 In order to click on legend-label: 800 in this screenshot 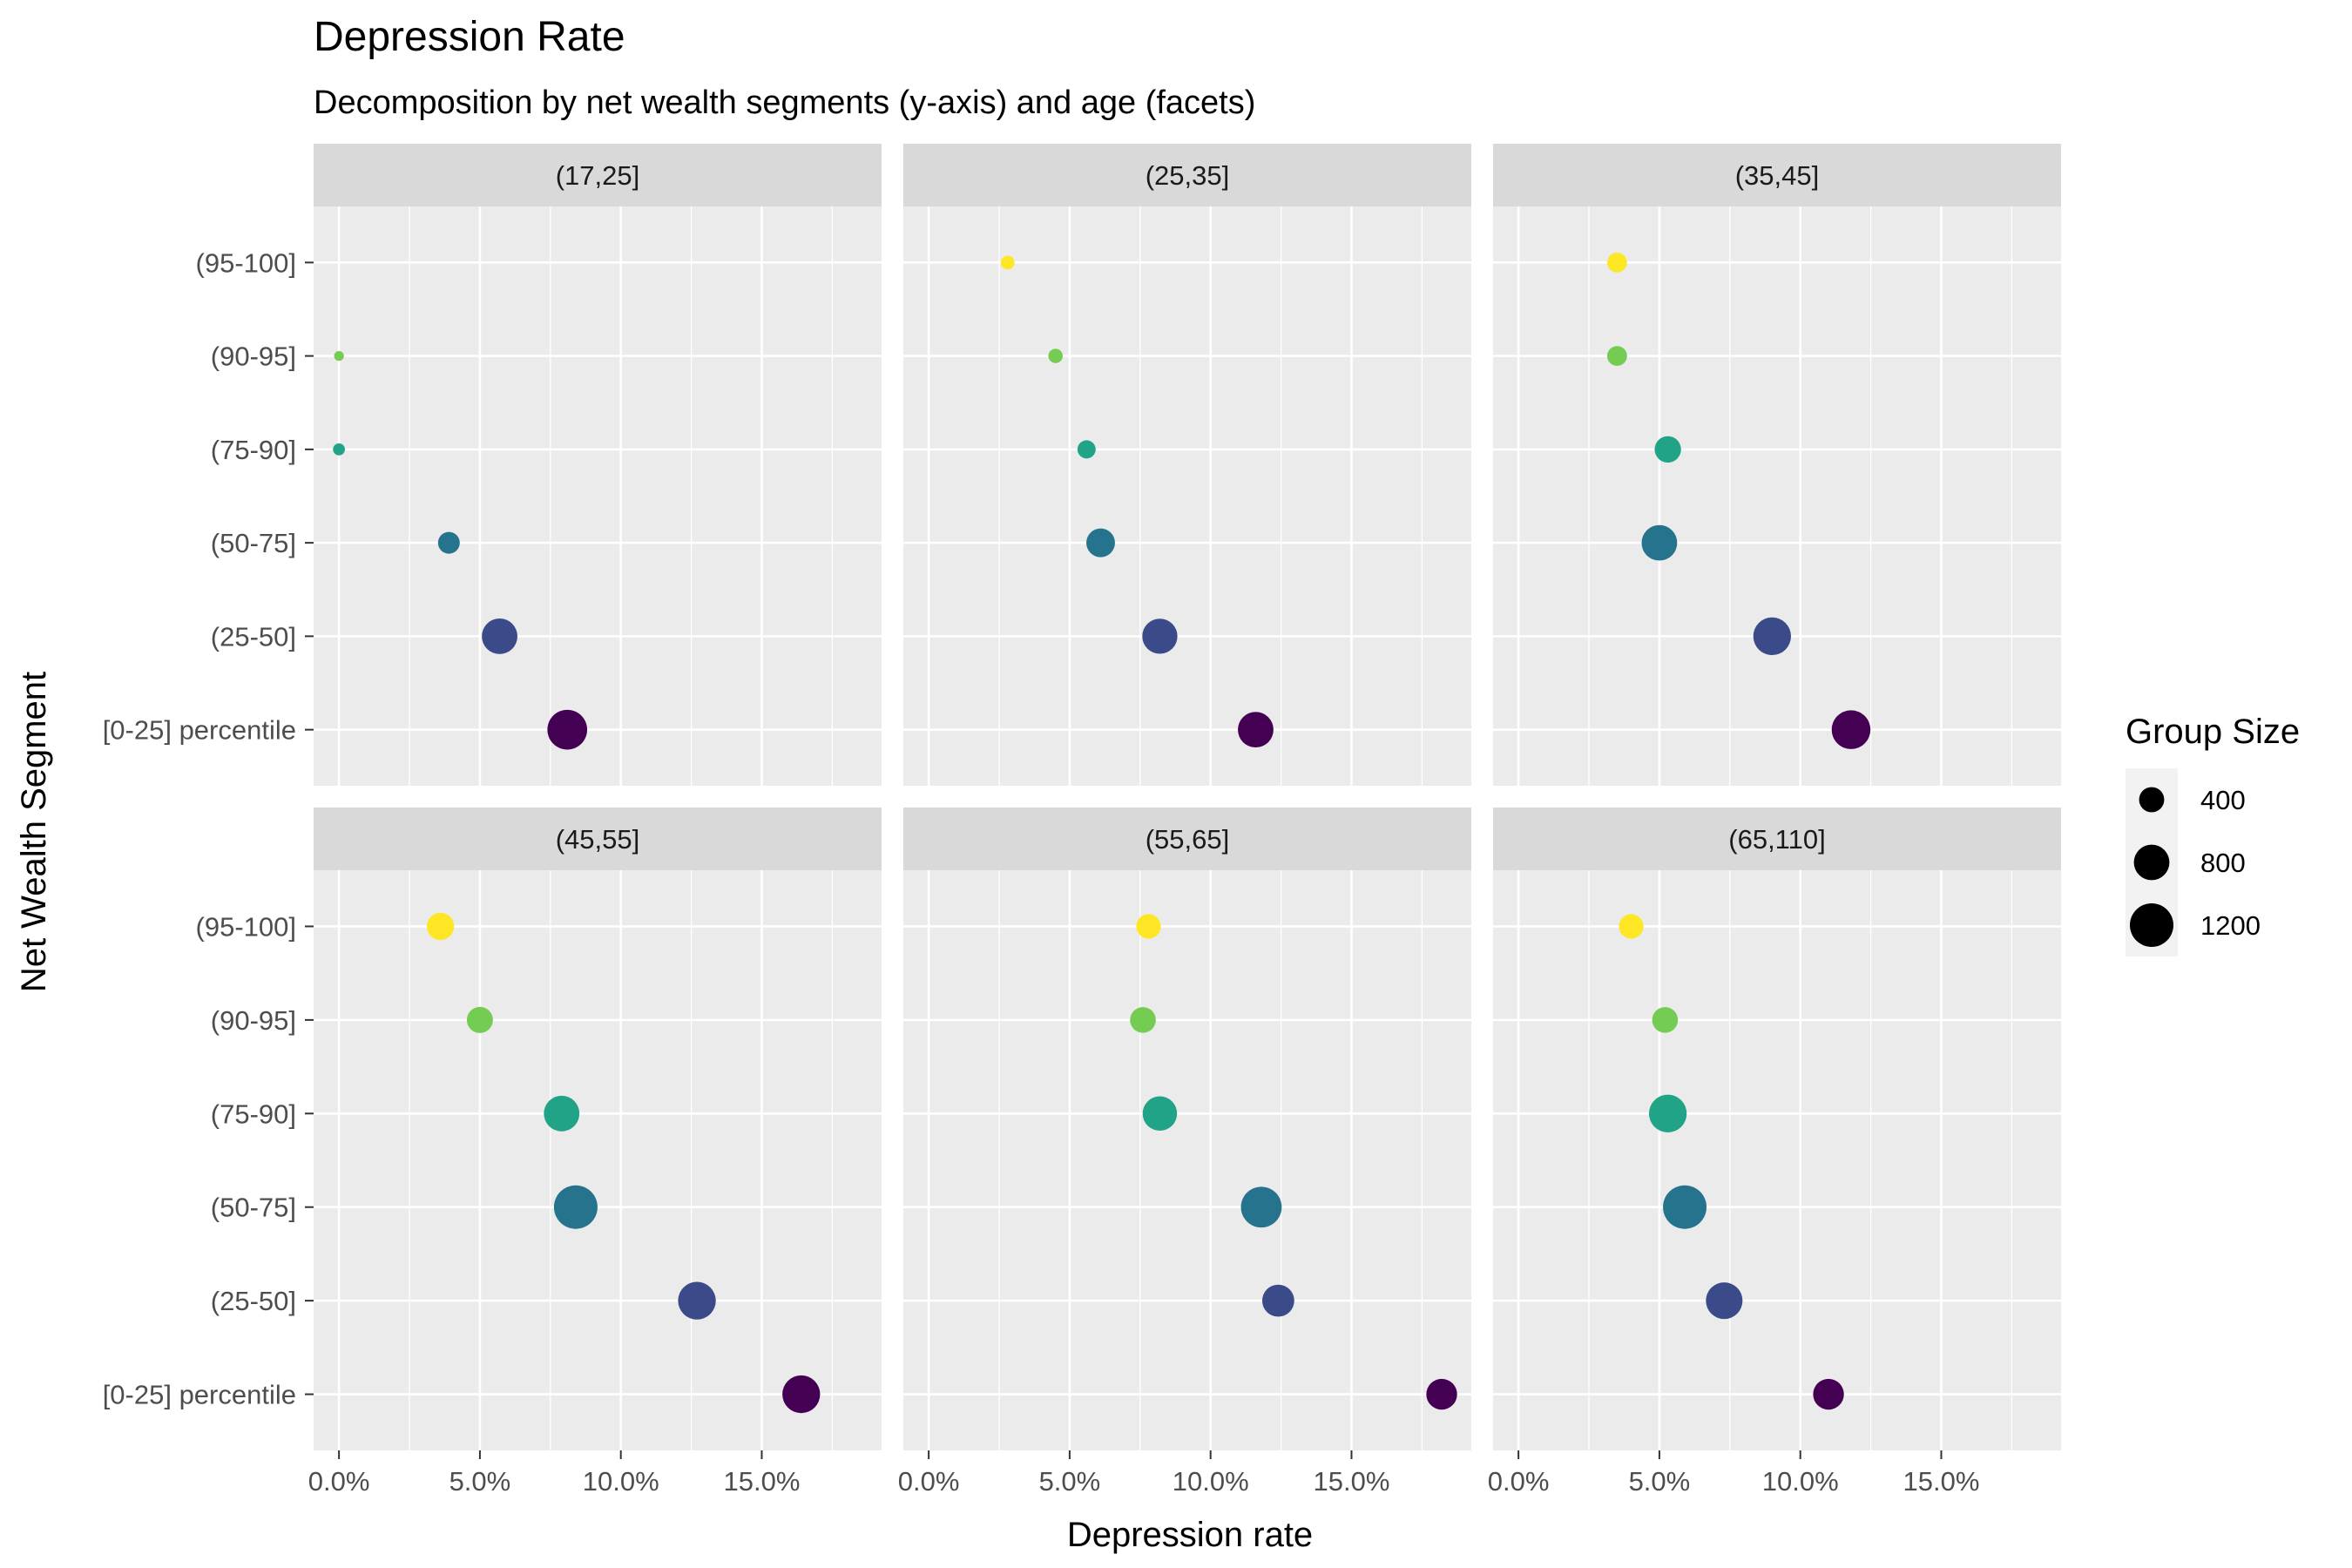, I will do `click(2223, 863)`.